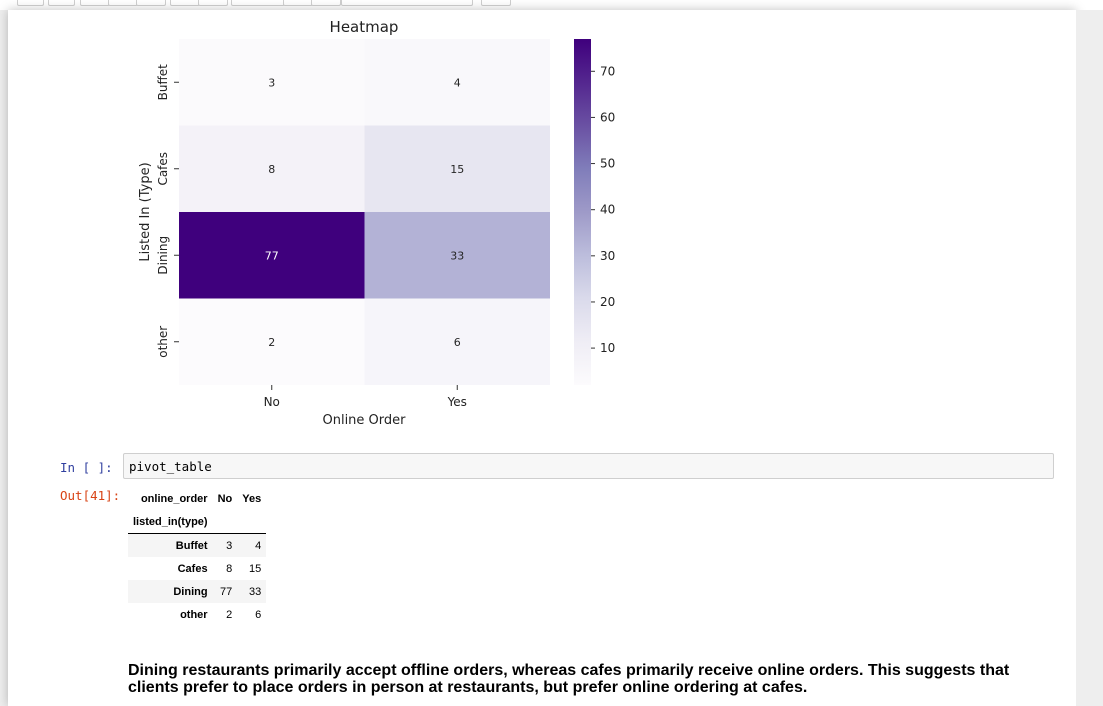 This screenshot has width=1103, height=706. What do you see at coordinates (170, 591) in the screenshot?
I see `row-index: Dining` at bounding box center [170, 591].